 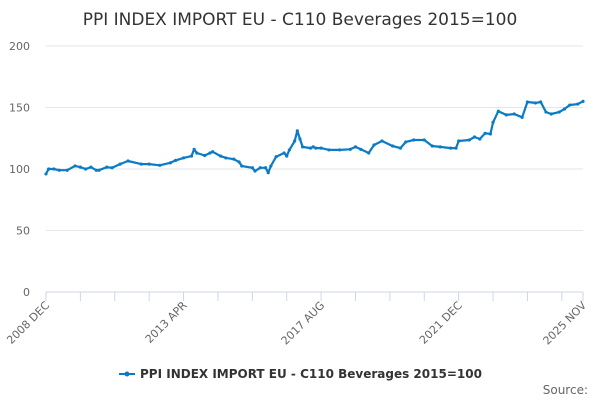 I want to click on legend-marker-icon, so click(x=127, y=374).